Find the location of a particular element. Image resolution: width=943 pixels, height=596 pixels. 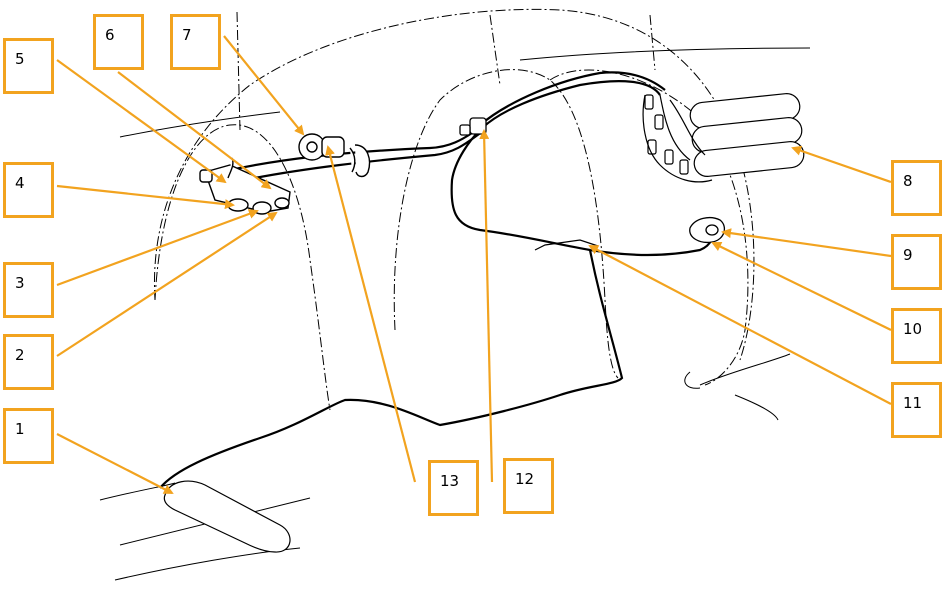

floor-fitting is located at coordinates (227, 516).